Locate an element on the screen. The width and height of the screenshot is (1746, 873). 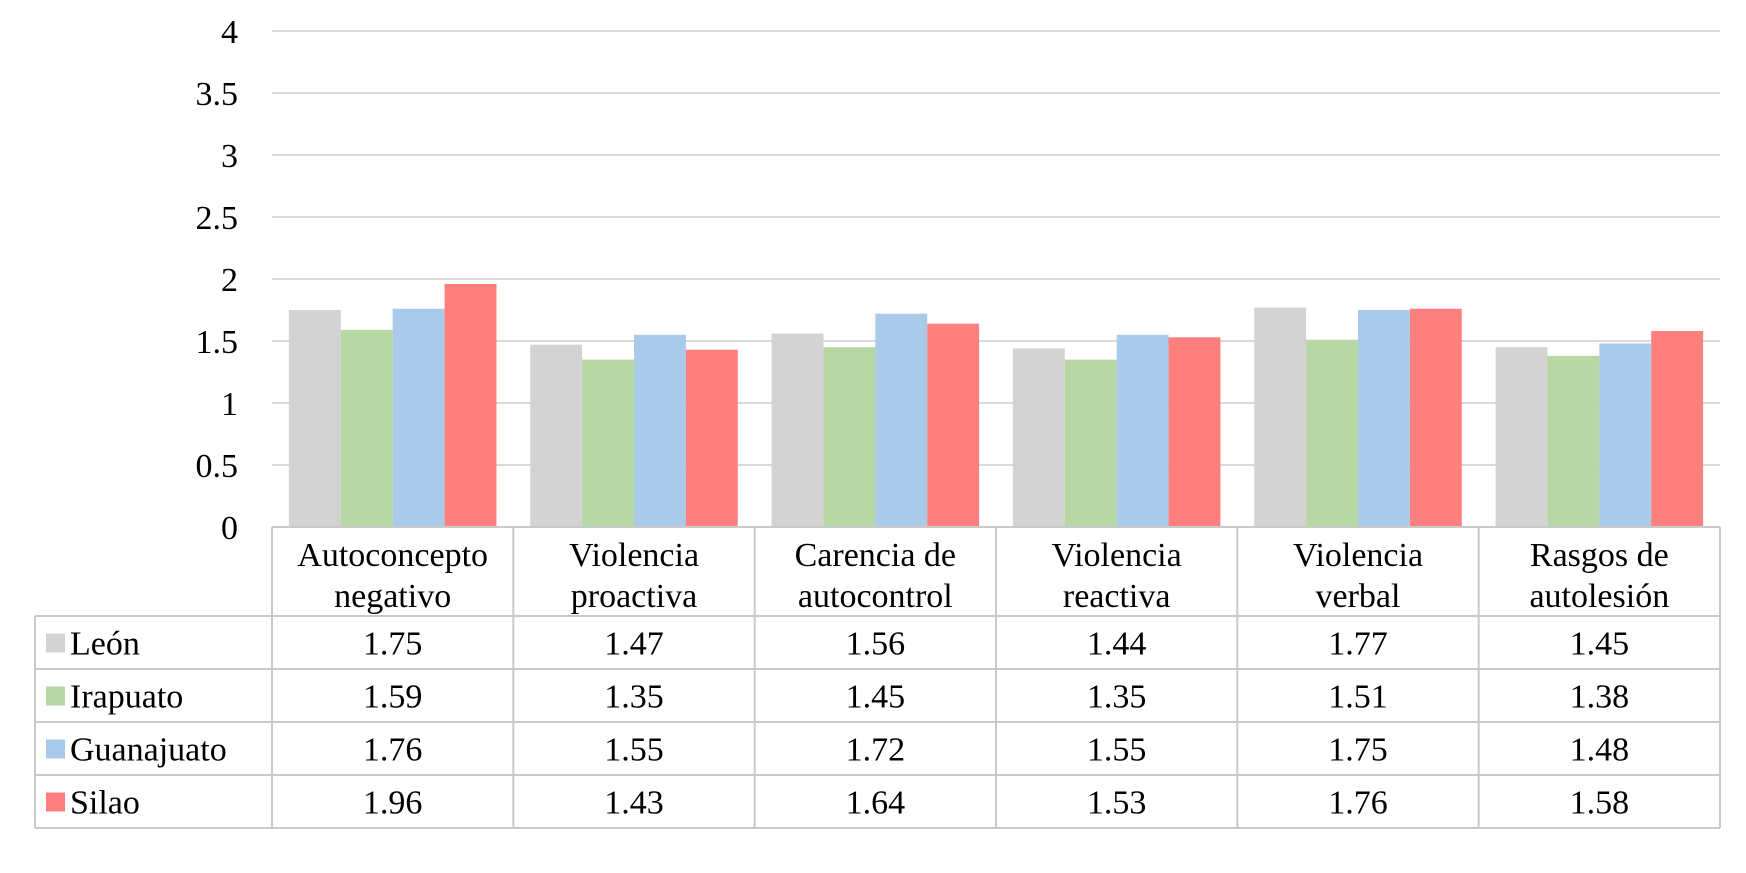
series-name: Irapuato is located at coordinates (126, 697).